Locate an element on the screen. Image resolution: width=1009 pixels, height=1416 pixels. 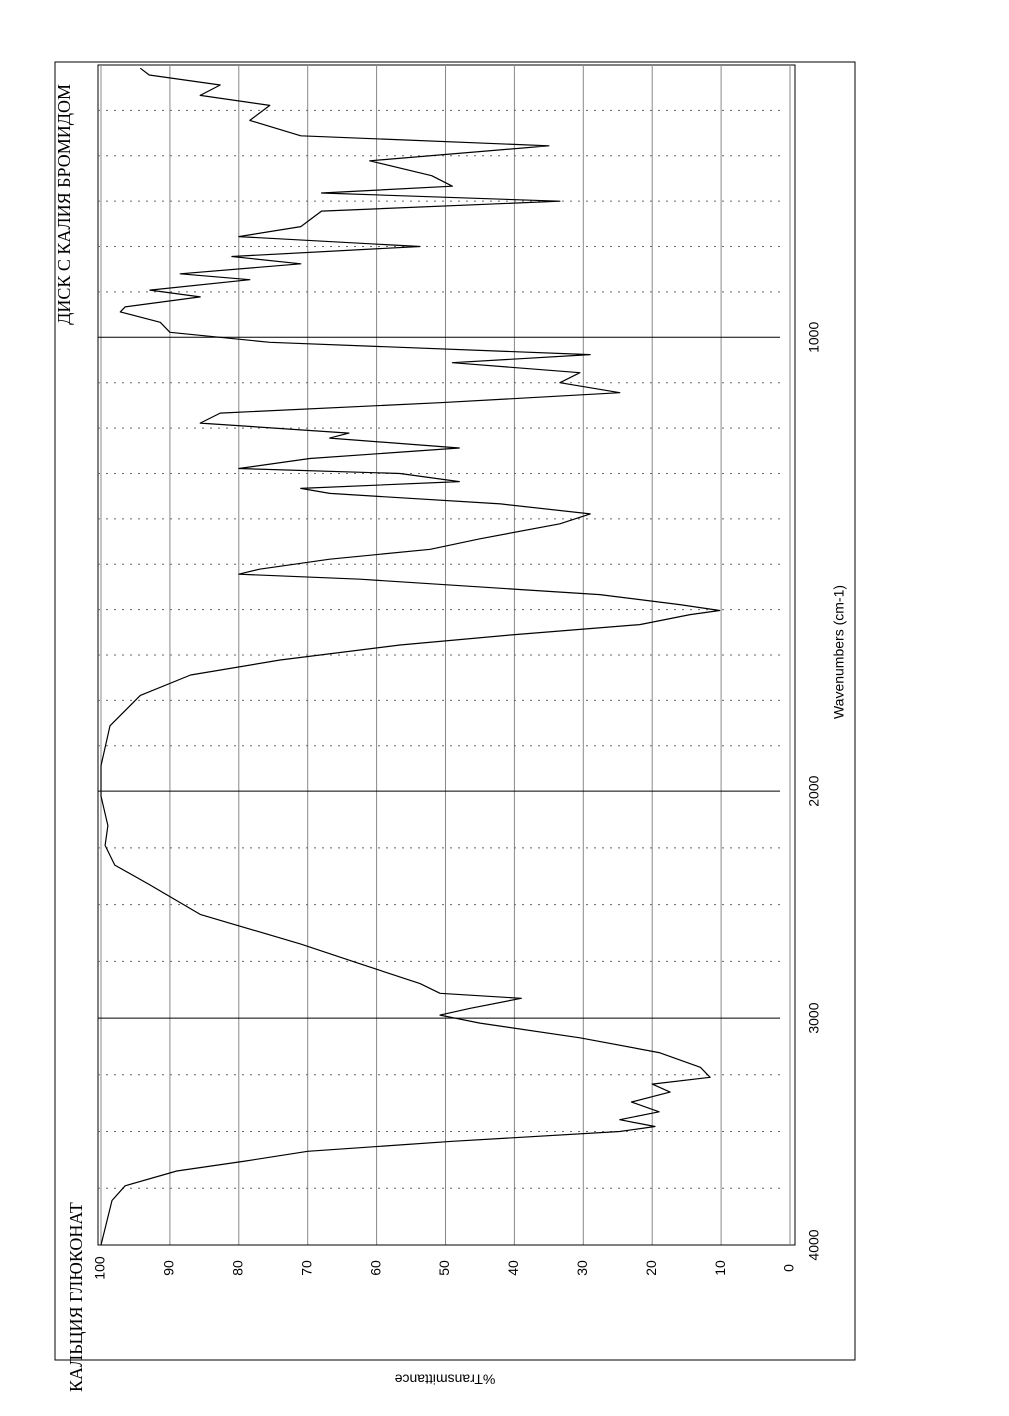
chart-subtitle: ДИСК С КАЛИЯ БРОМИДОМ is located at coordinates (64, 204).